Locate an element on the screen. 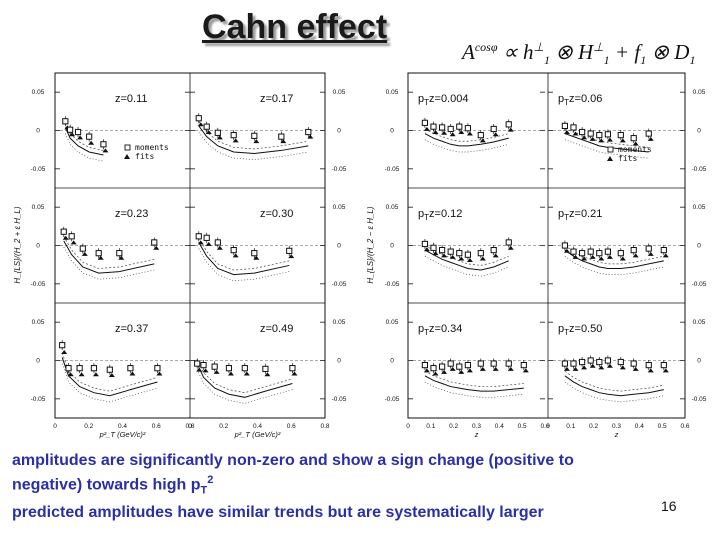  y-axis-label-0: H_{LS}/(H_2 + ε H_L) is located at coordinates (17, 244).